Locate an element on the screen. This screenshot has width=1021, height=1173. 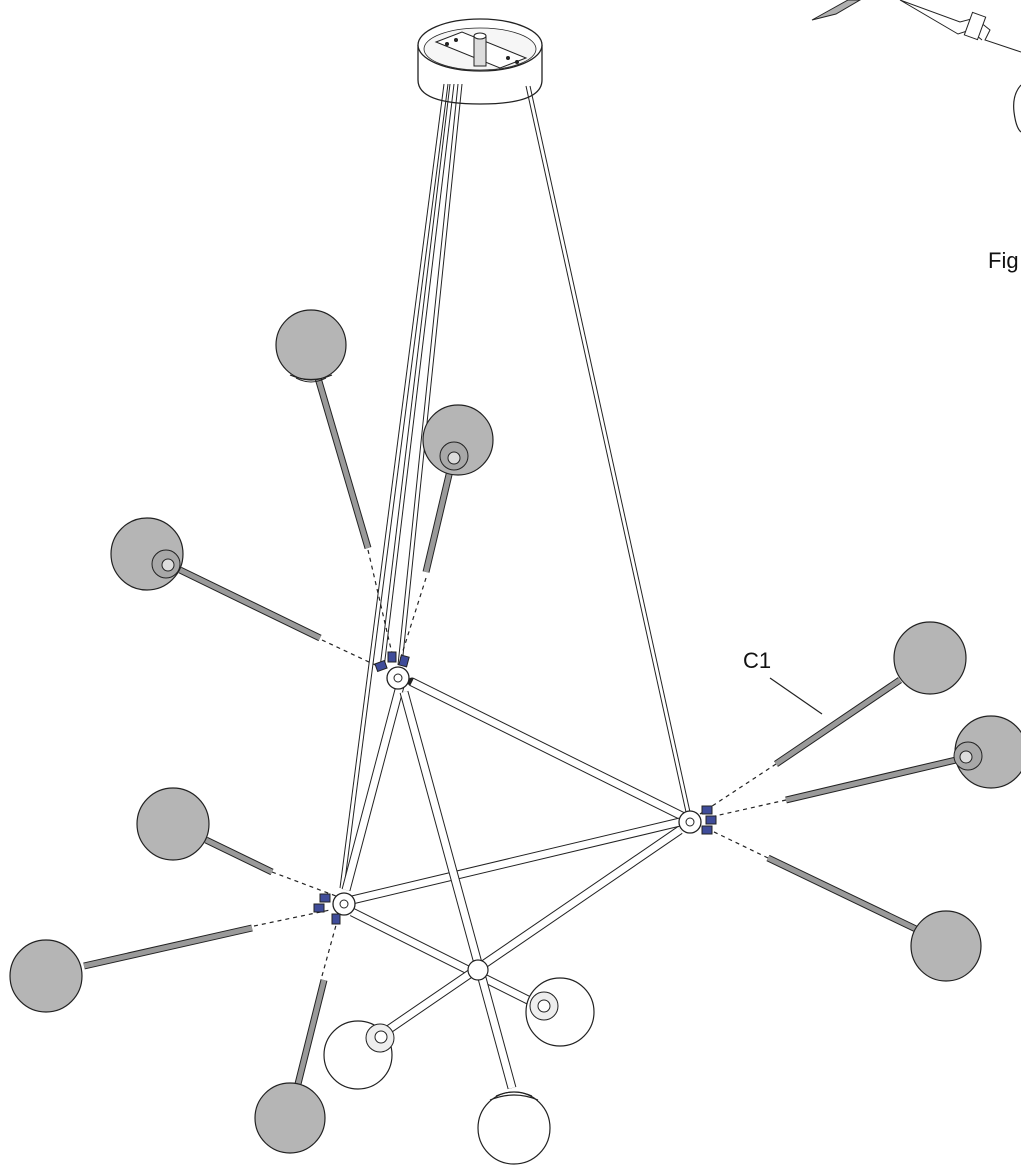
callout-c1: C1 is located at coordinates (783, 681).